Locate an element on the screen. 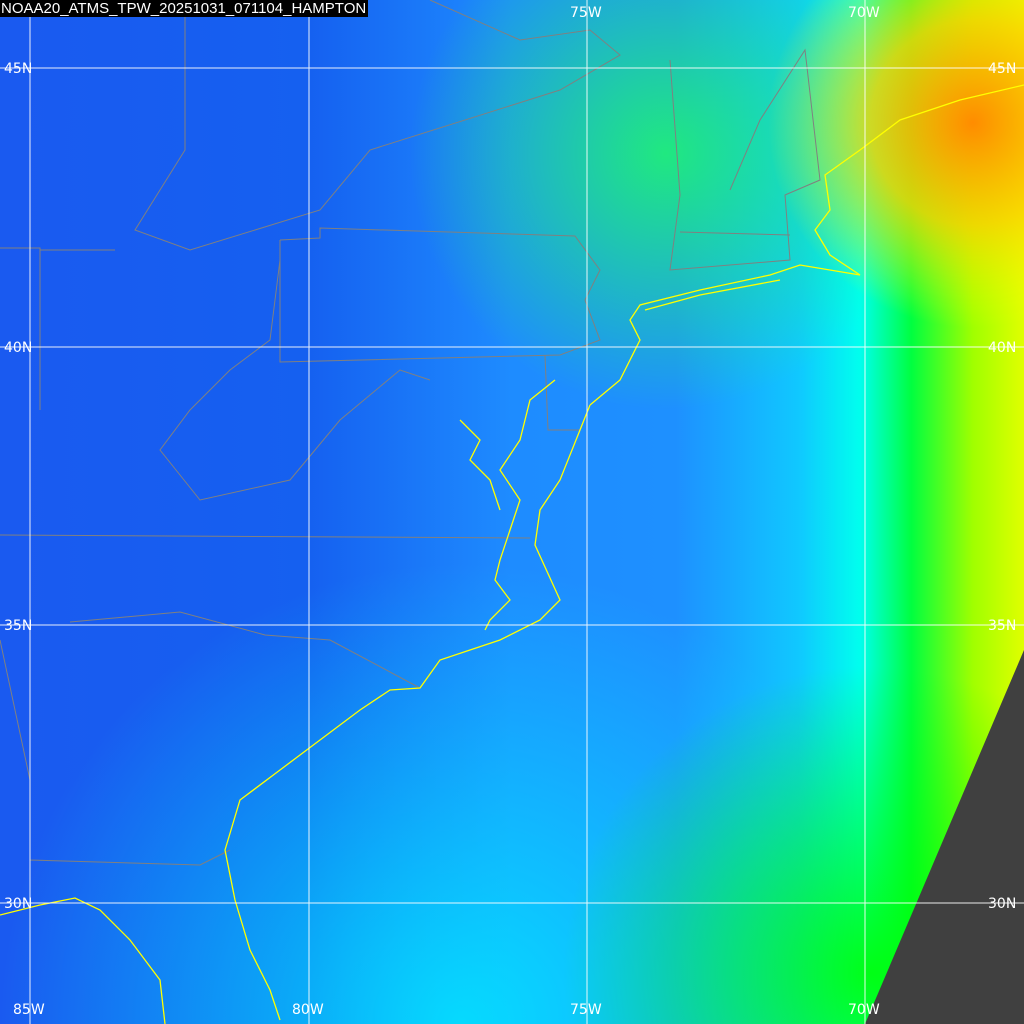 The width and height of the screenshot is (1024, 1024). lon-label-bottom-85w: 85W is located at coordinates (29, 1010).